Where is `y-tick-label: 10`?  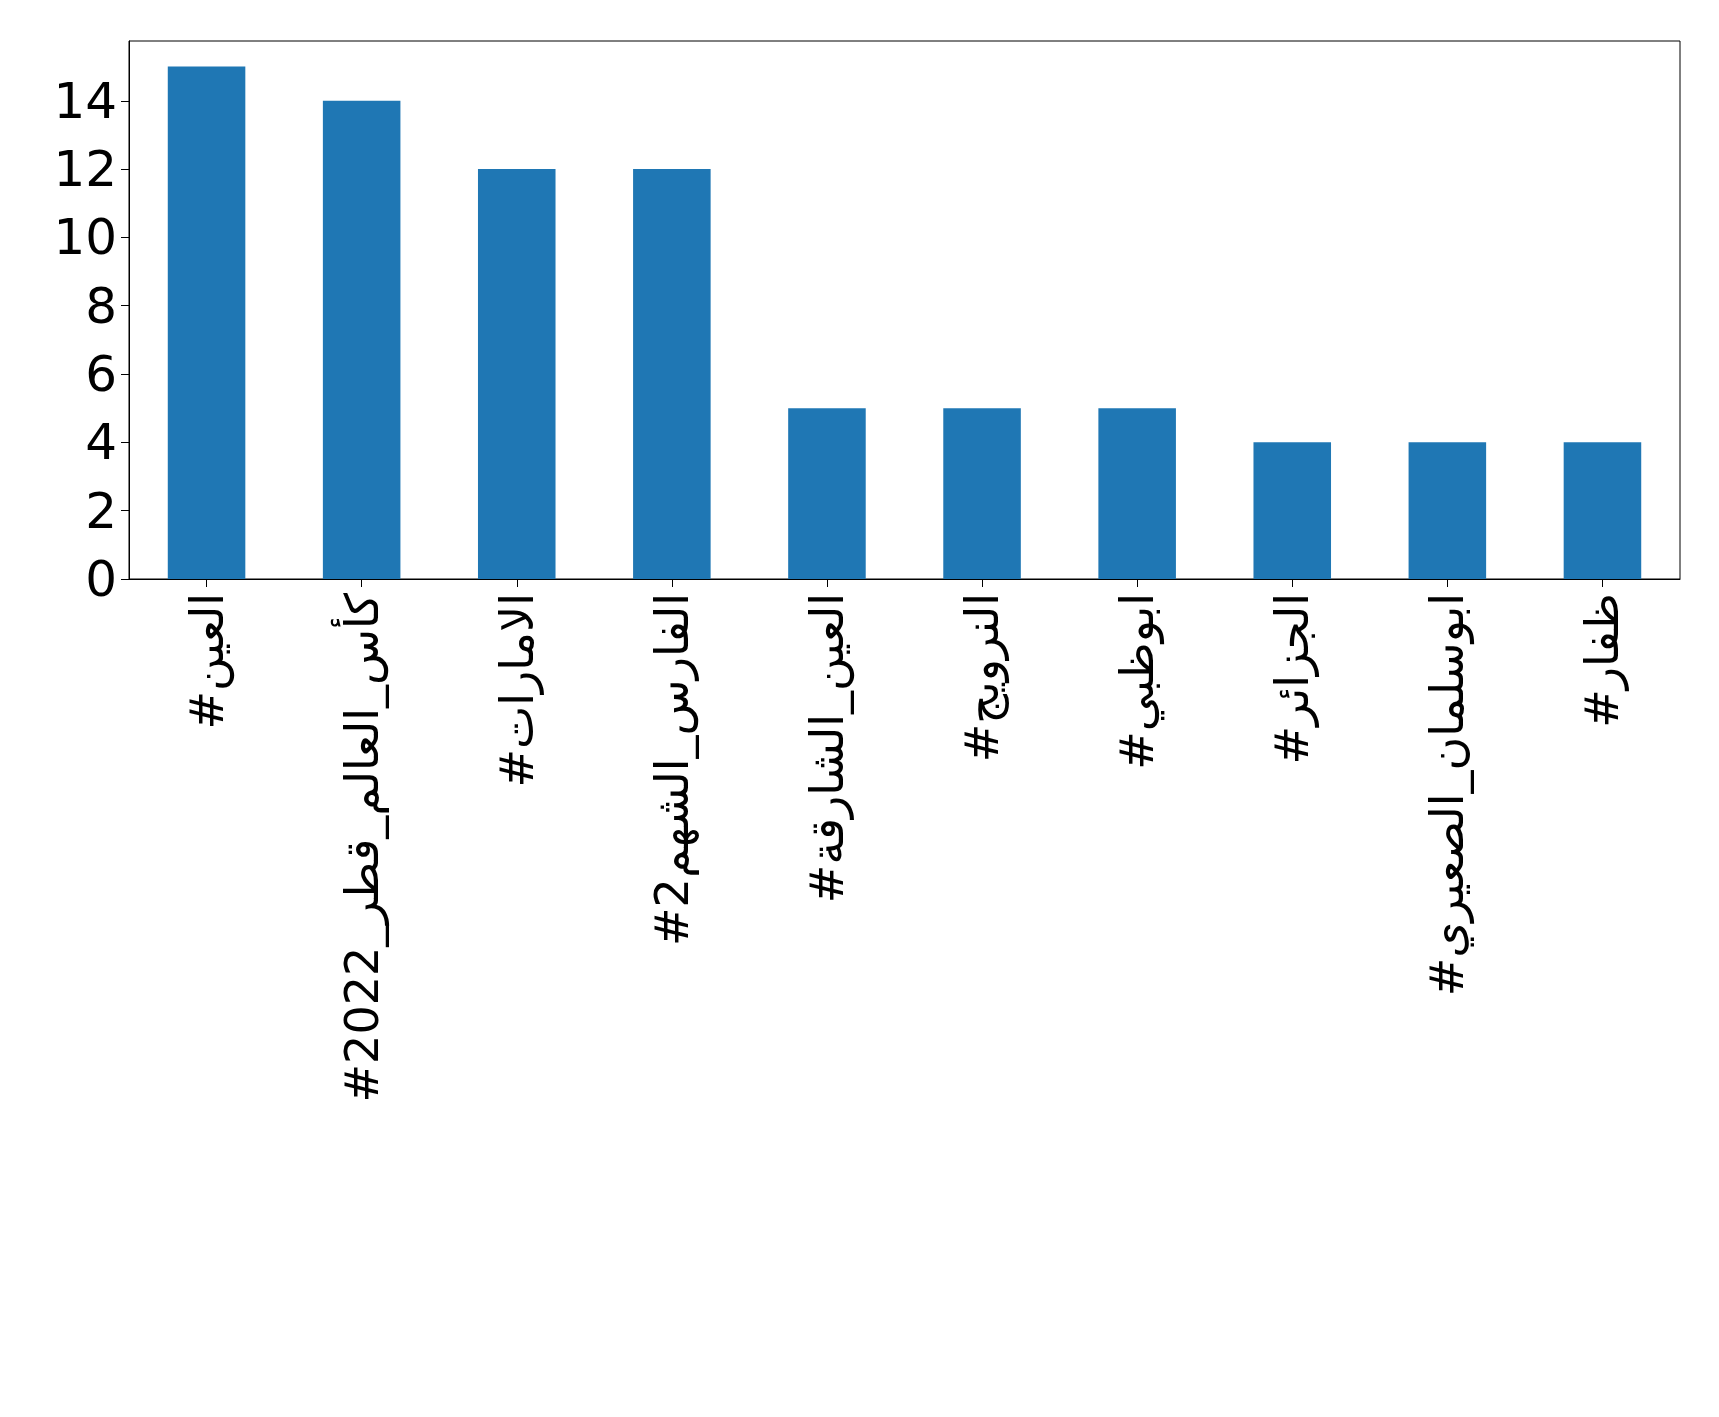
y-tick-label: 10 is located at coordinates (85, 237).